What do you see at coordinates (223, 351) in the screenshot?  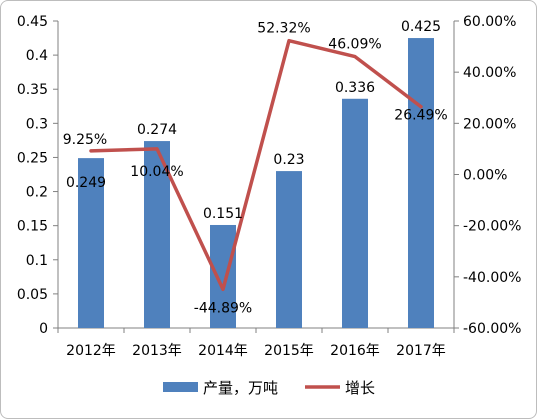 I see `x-tick-label: 2014年` at bounding box center [223, 351].